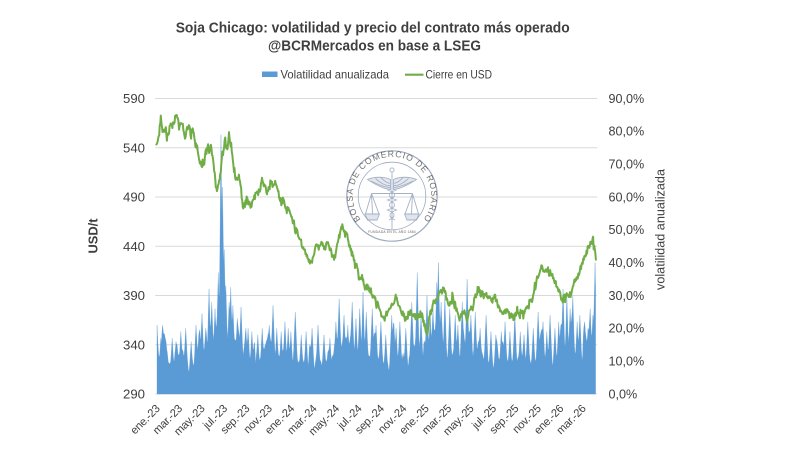  Describe the element at coordinates (627, 362) in the screenshot. I see `svg-text: 10,0%` at that location.